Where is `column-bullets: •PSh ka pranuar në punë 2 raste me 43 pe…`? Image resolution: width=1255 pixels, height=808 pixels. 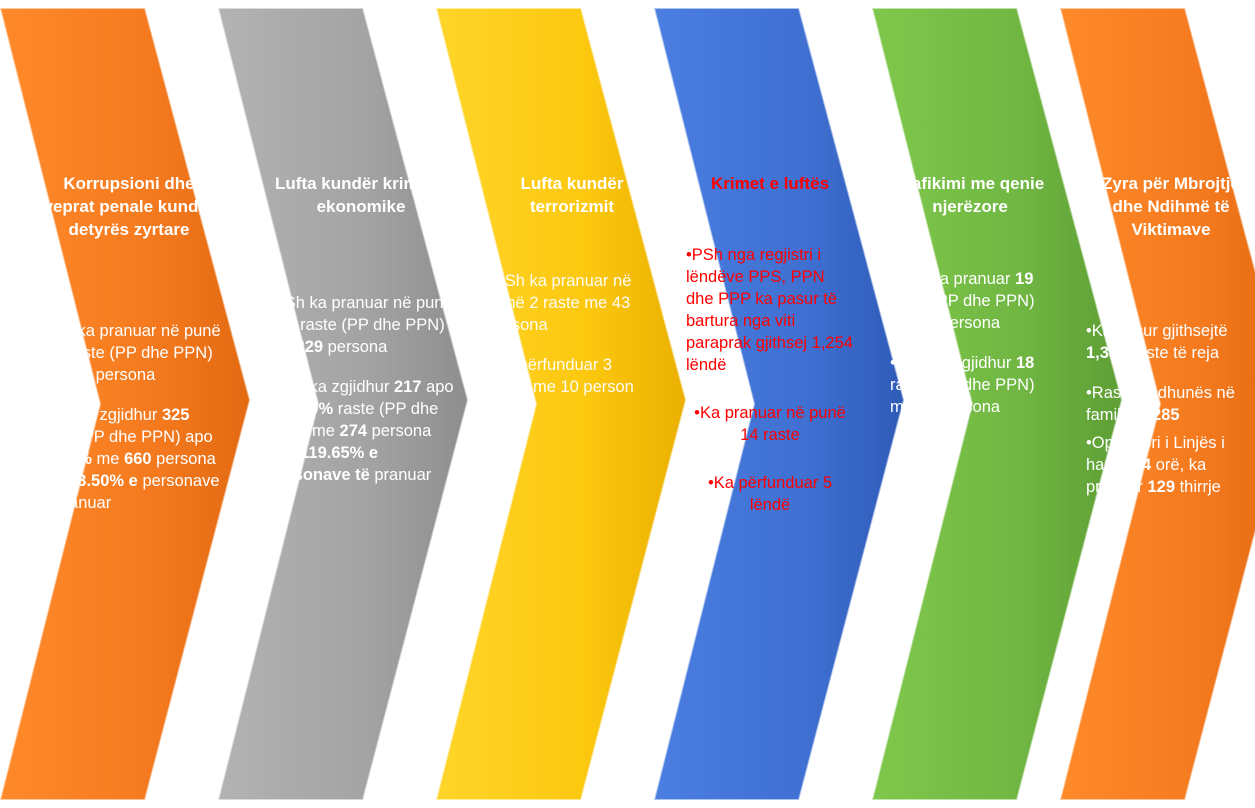 column-bullets: •PSh ka pranuar në punë 2 raste me 43 pe… is located at coordinates (572, 334).